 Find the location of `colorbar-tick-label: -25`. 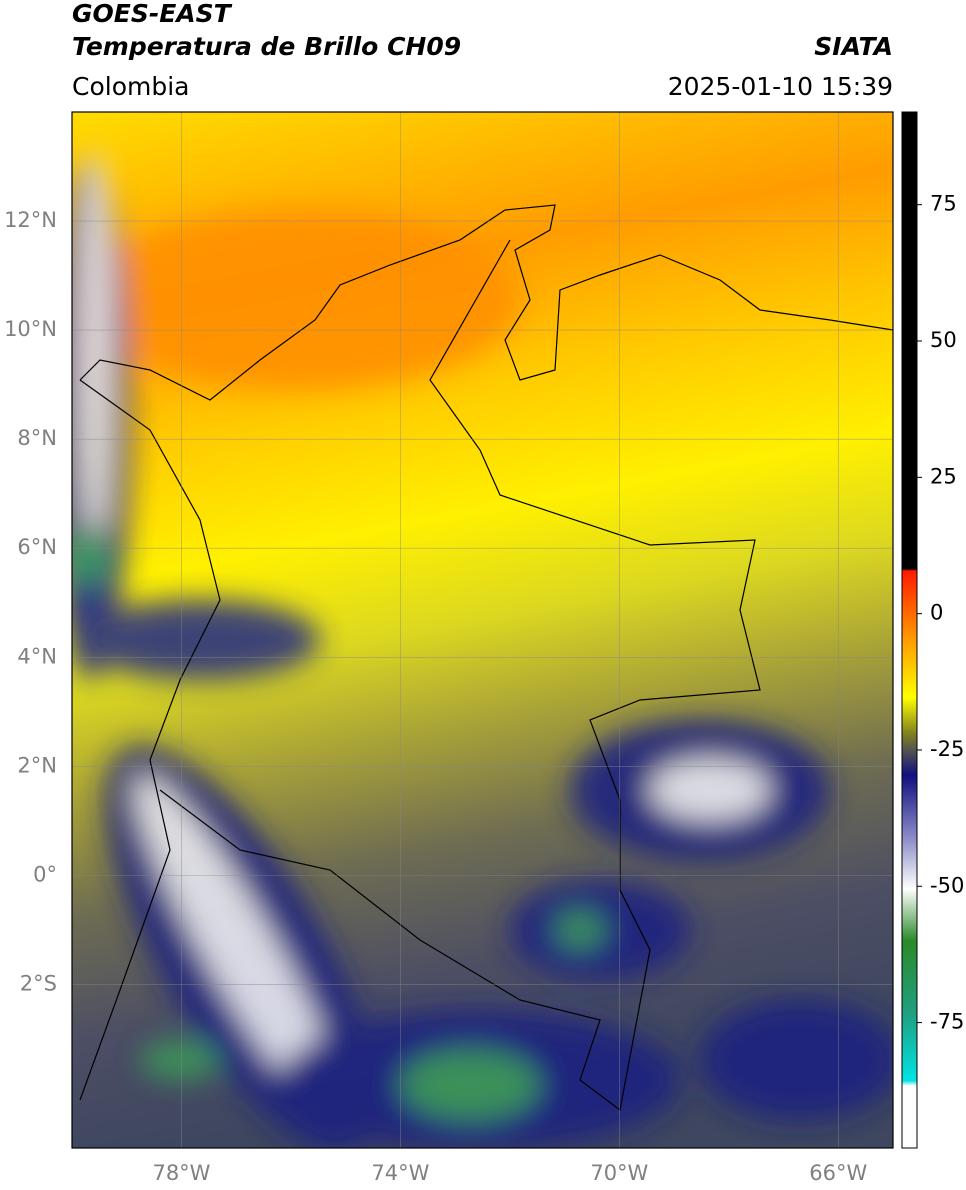

colorbar-tick-label: -25 is located at coordinates (947, 749).